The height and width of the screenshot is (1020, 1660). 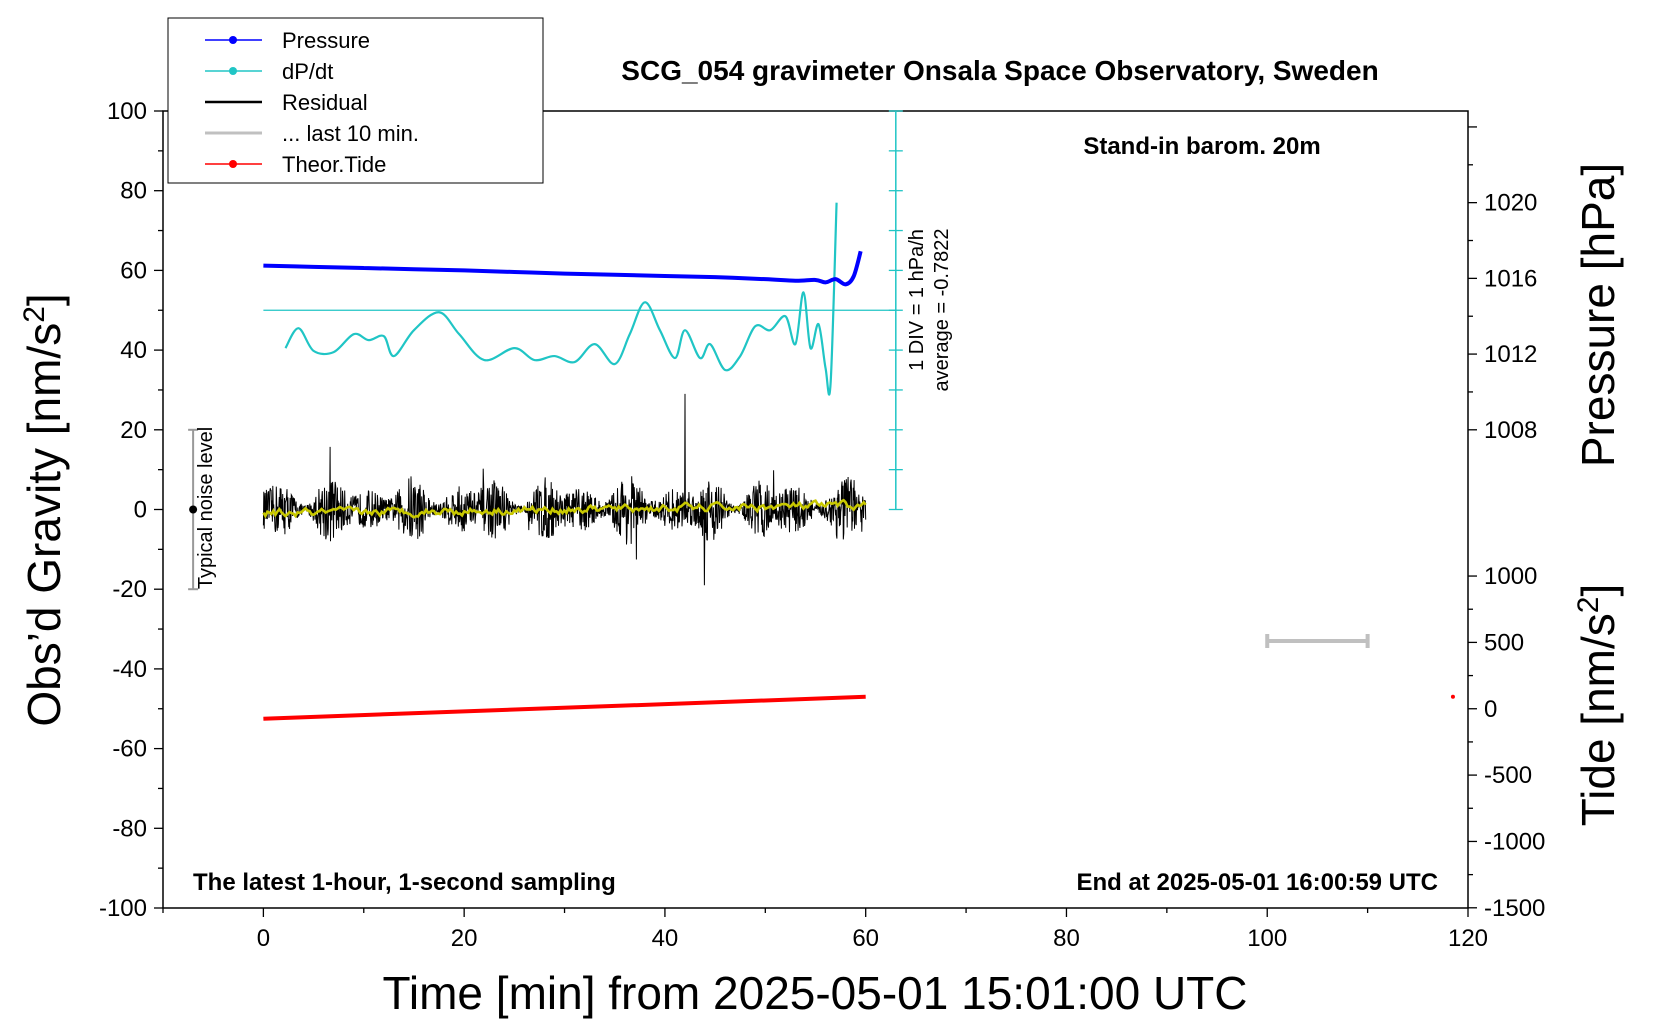 I want to click on y-tick-label: -60, so click(x=129, y=749).